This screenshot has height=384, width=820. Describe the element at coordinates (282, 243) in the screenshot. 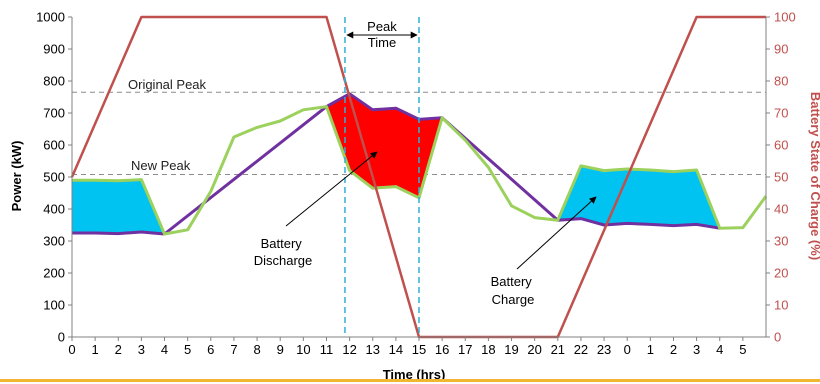

I see `discharge-label-line-1: Battery` at that location.